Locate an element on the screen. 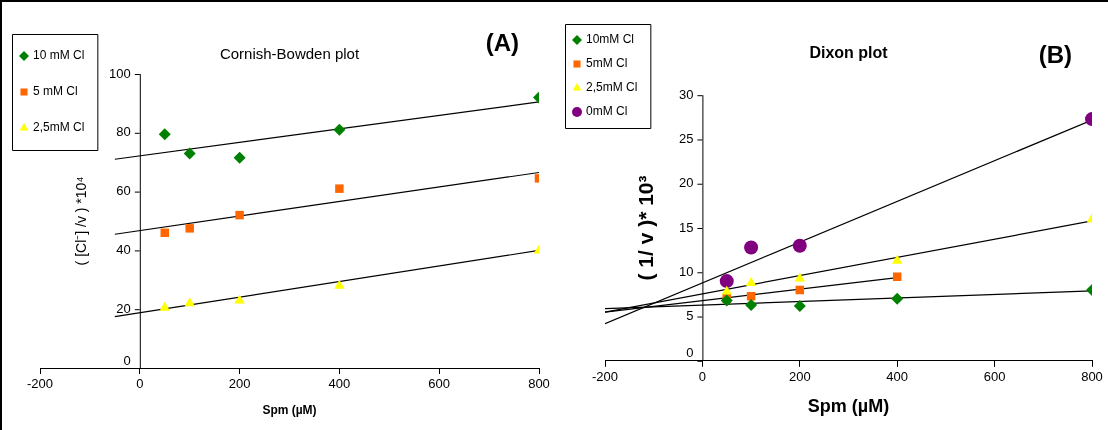  chart-title: Cornish-Bowden plot is located at coordinates (289, 54).